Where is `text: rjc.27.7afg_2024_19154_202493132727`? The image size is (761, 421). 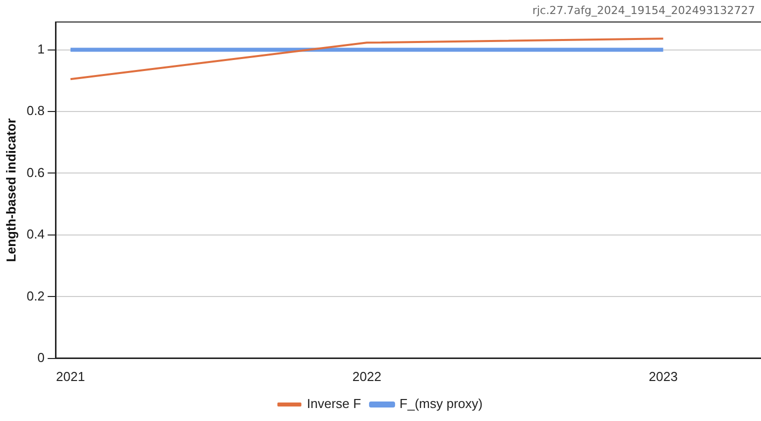
text: rjc.27.7afg_2024_19154_202493132727 is located at coordinates (643, 10).